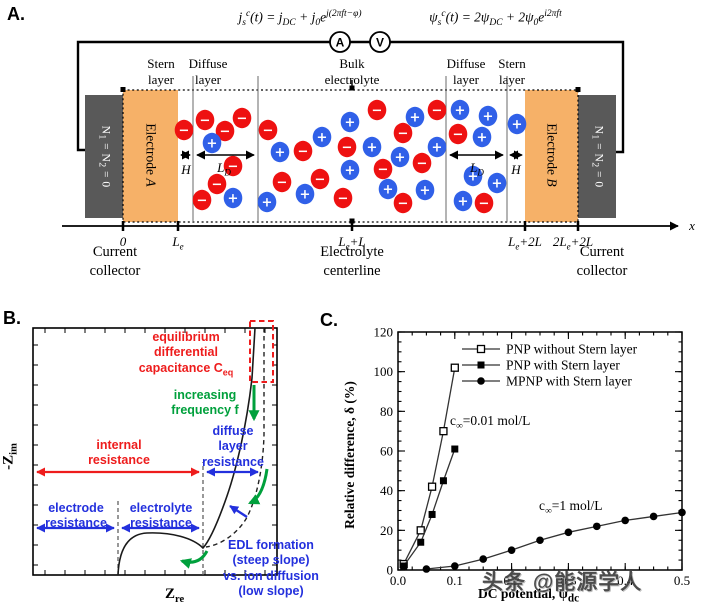 The height and width of the screenshot is (613, 706). I want to click on x-axis-ticks, so click(350, 226).